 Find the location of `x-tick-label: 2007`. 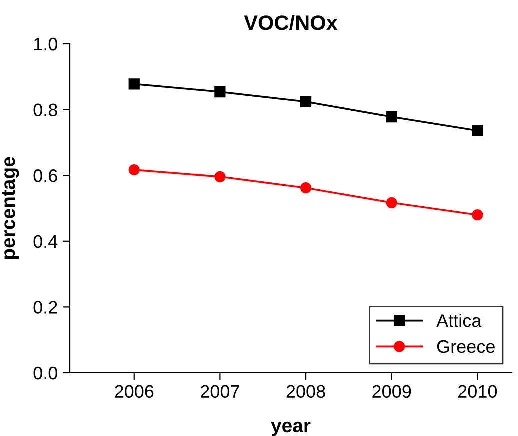

x-tick-label: 2007 is located at coordinates (220, 391).